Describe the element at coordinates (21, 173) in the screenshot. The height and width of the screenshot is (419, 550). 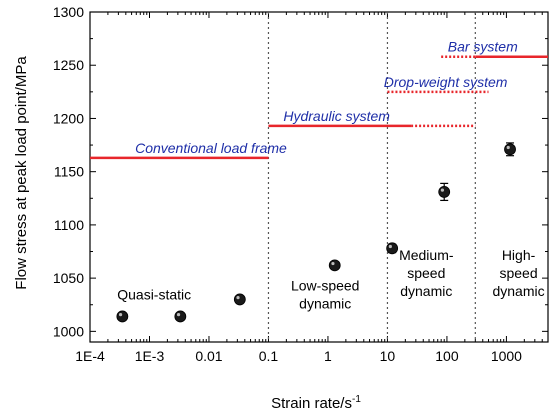
I see `y-axis-title: Flow stress at peak load point/MPa` at that location.